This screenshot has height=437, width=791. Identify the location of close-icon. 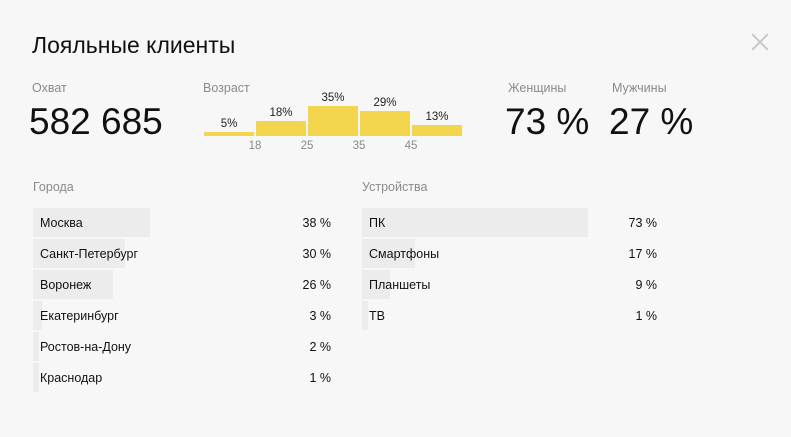
(760, 42).